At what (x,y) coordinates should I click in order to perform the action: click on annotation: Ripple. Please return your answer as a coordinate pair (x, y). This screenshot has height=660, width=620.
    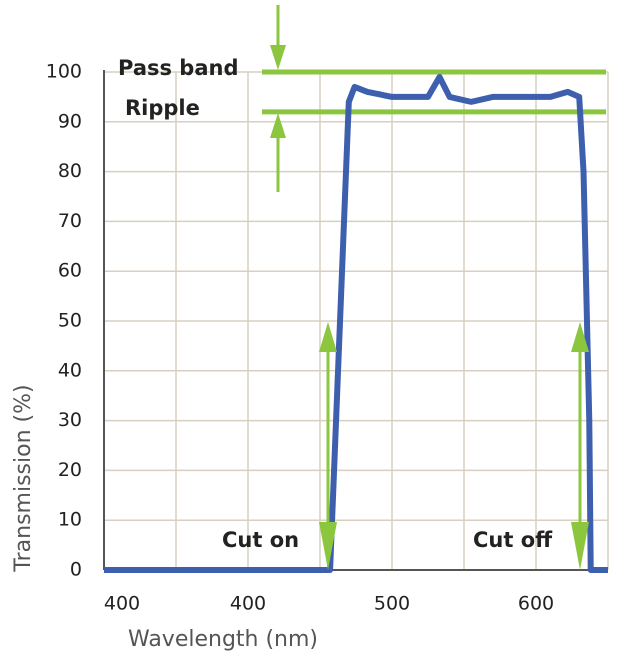
    Looking at the image, I should click on (162, 108).